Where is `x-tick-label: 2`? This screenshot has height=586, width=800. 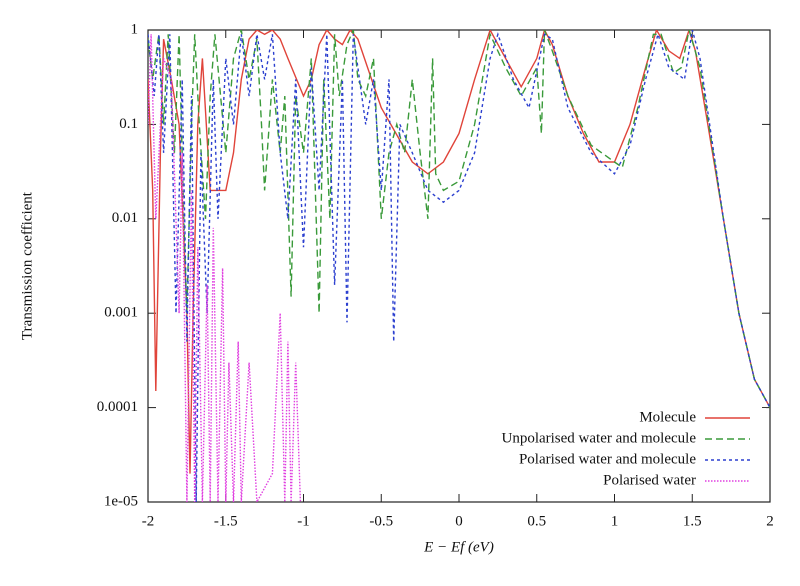
x-tick-label: 2 is located at coordinates (770, 521).